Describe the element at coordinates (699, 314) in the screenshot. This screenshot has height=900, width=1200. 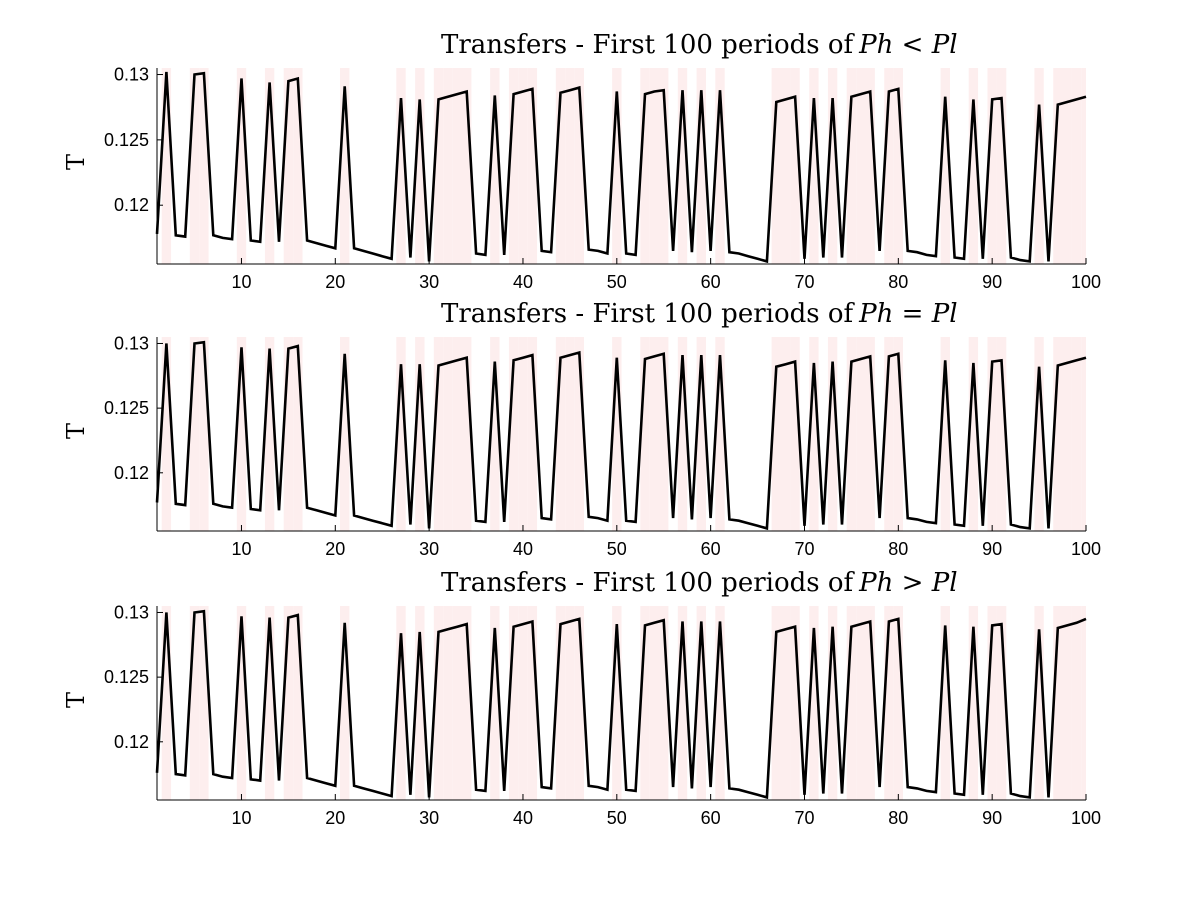
I see `subplot-2-title: Transfers - First 100 periods of Ph = Pl` at that location.